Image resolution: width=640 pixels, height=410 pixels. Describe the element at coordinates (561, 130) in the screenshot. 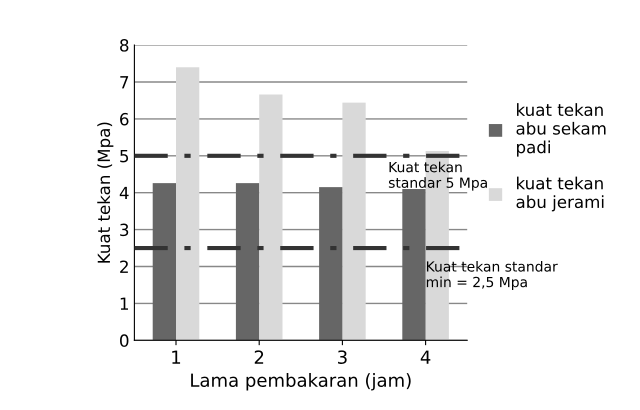

I see `legend-label: kuat tekan abu sekam padi` at that location.